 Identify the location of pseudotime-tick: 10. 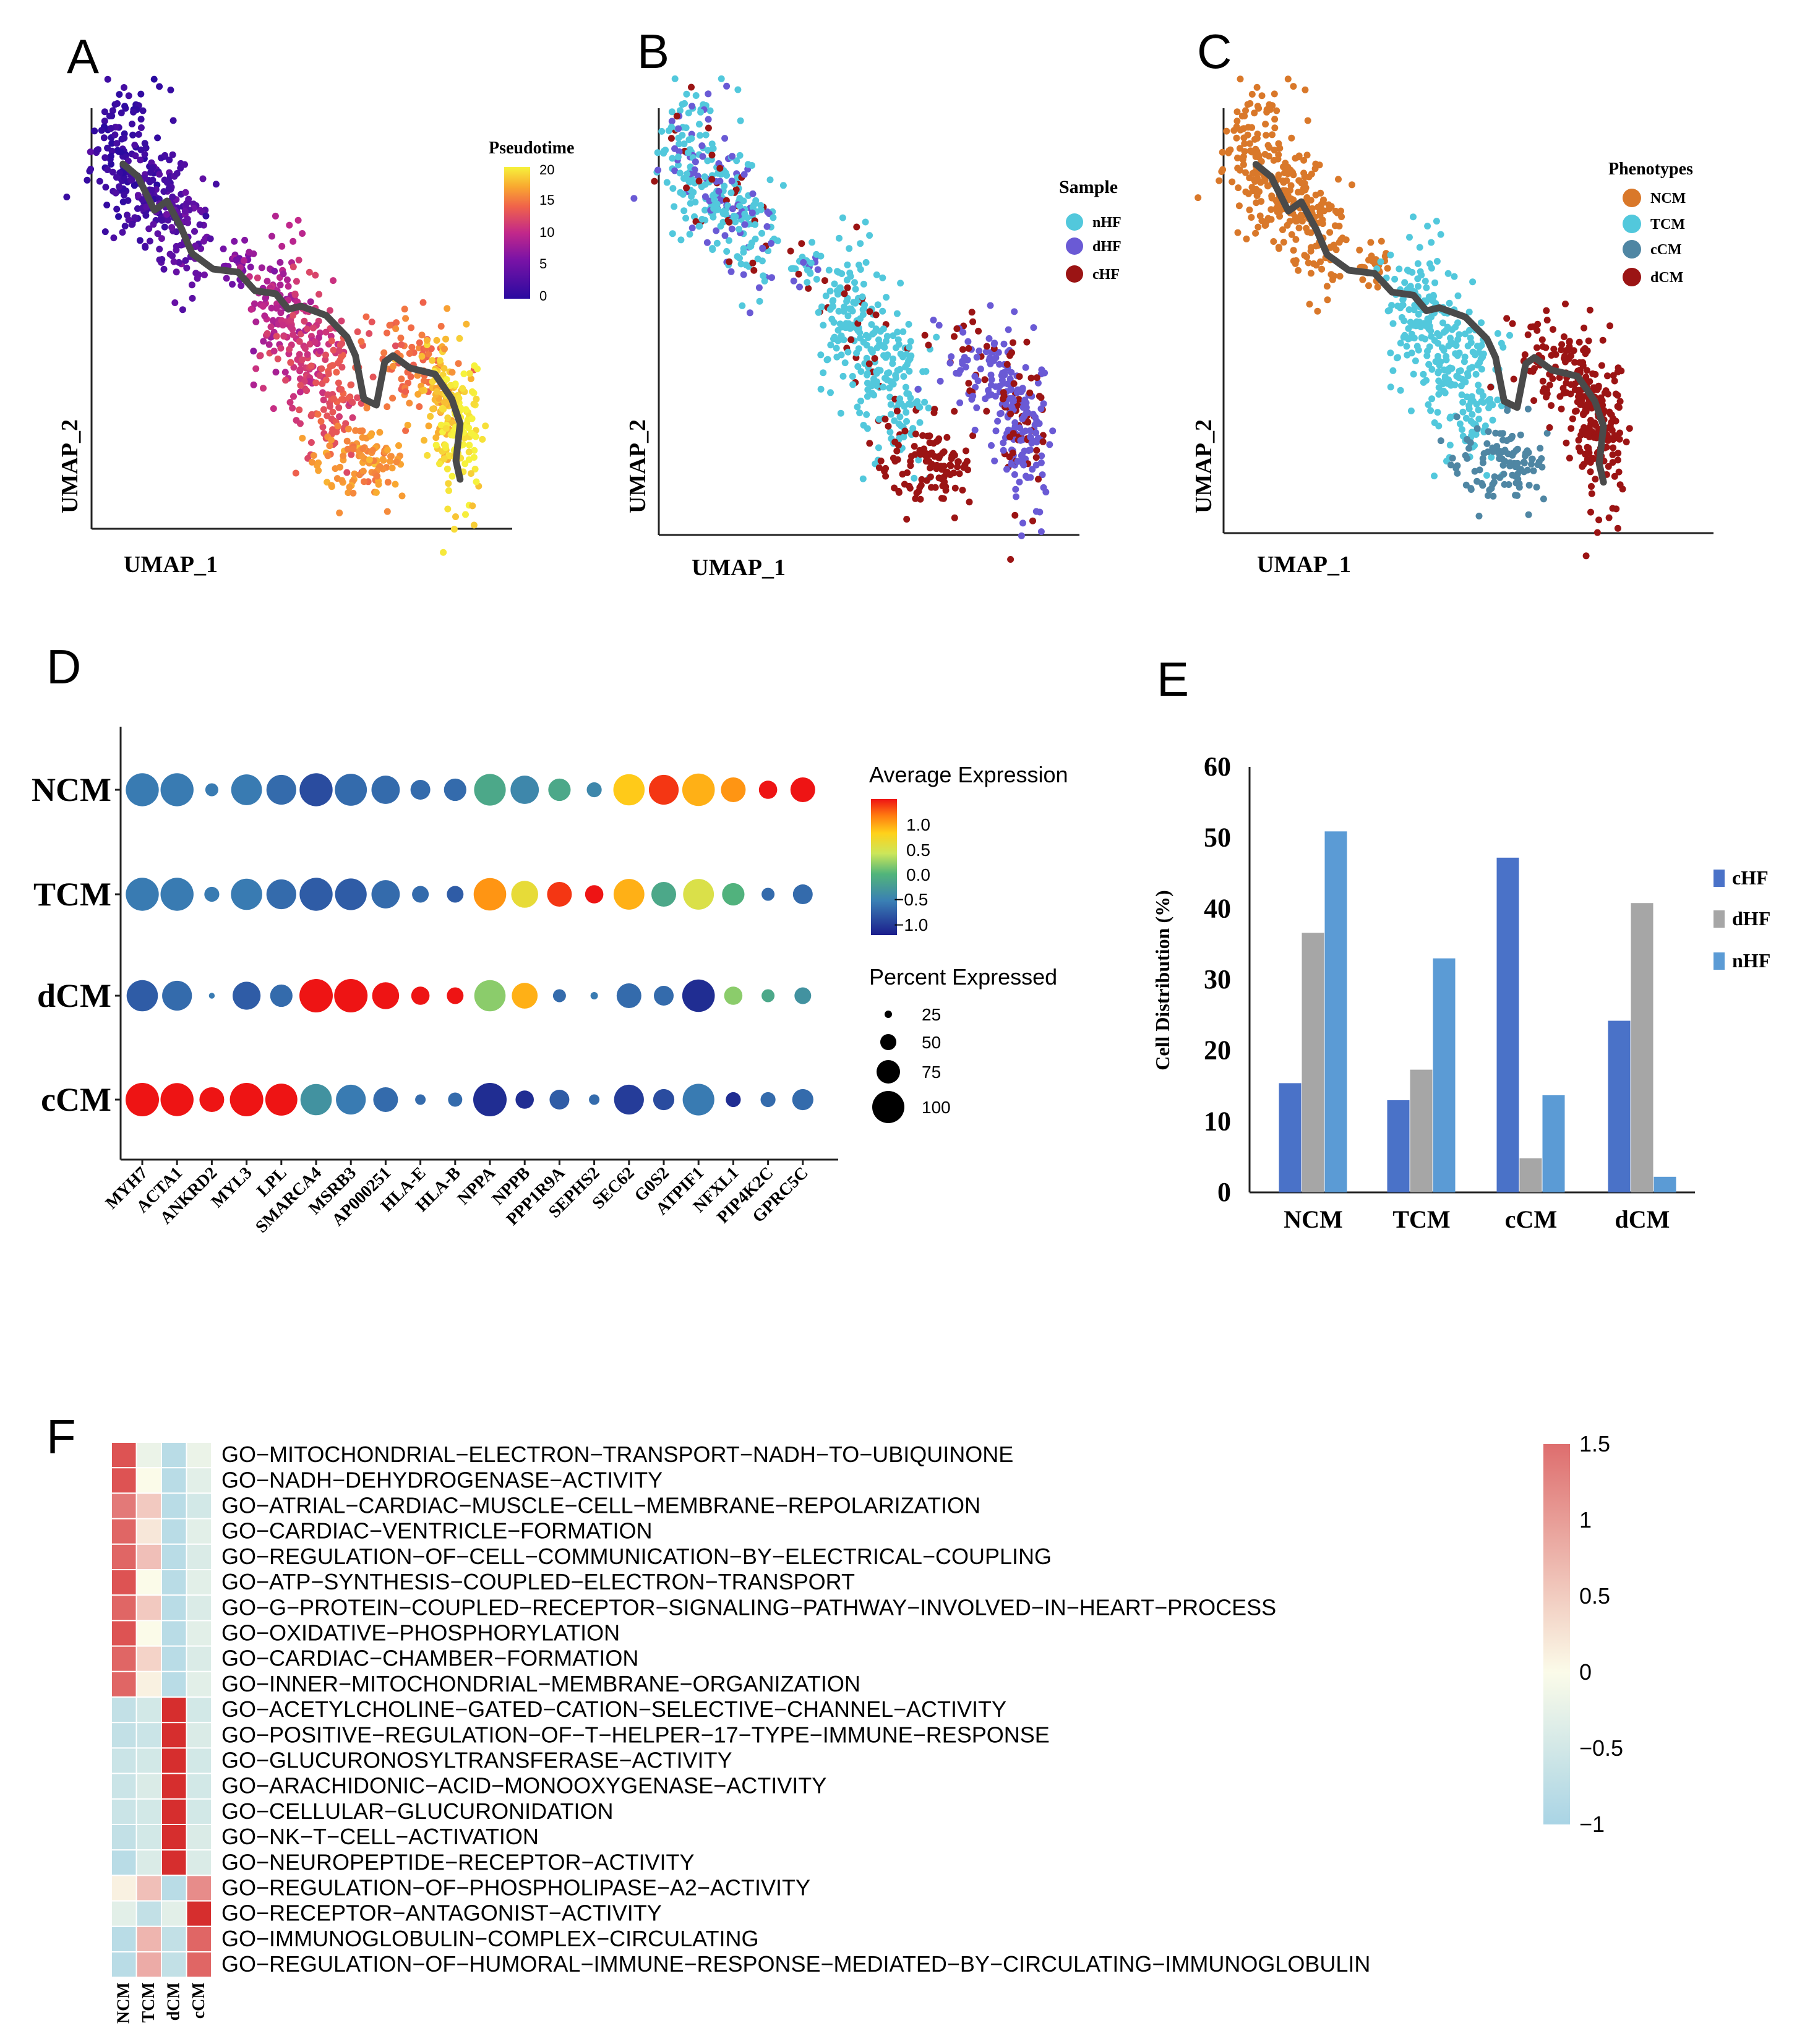
(546, 232).